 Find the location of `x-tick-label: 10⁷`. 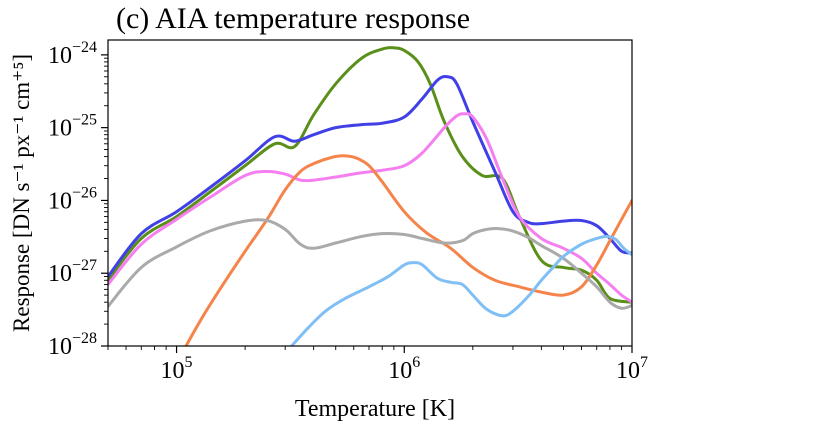

x-tick-label: 10⁷ is located at coordinates (632, 369).